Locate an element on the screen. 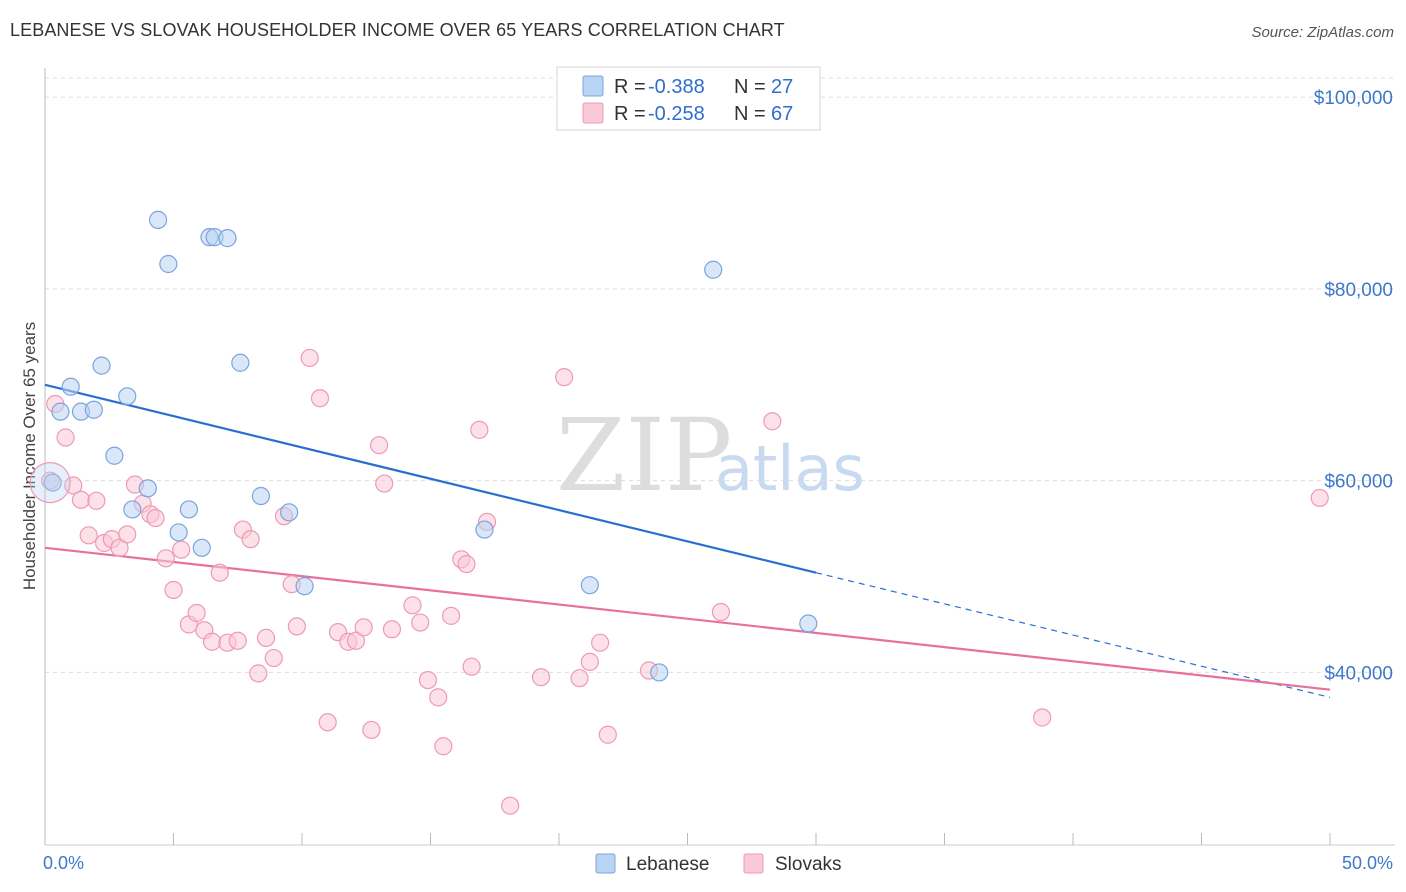 This screenshot has width=1406, height=892. slovak-trend-line is located at coordinates (687, 618).